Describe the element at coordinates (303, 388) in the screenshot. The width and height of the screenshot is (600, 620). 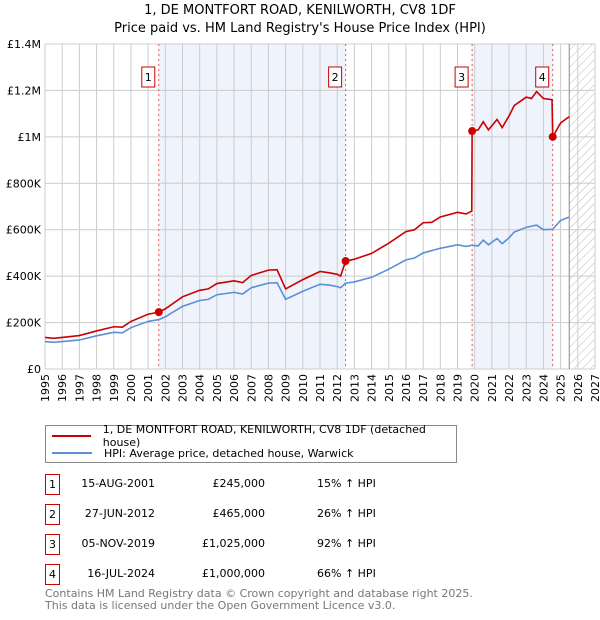
I see `x-tick-label: 2010` at that location.